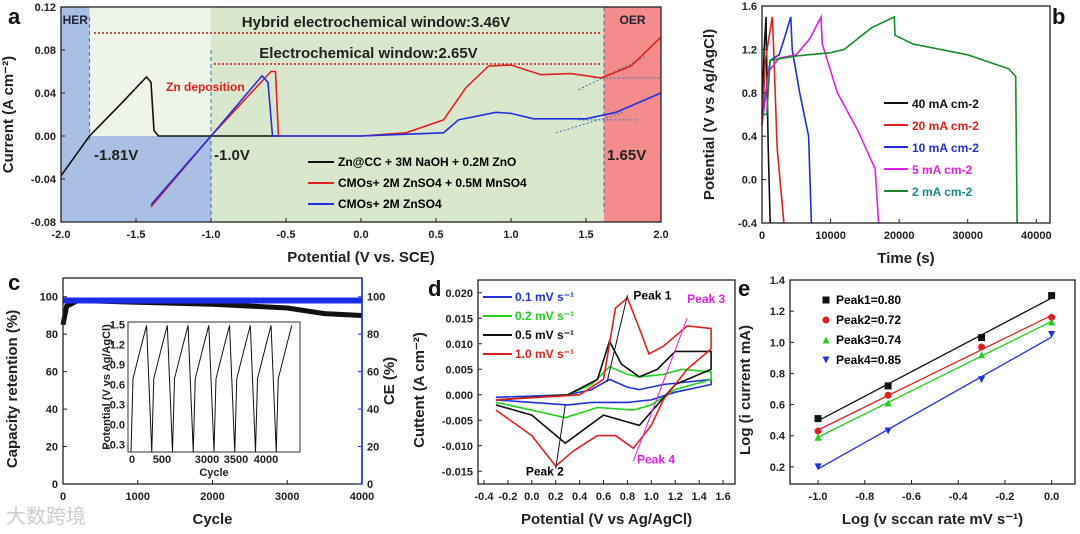 The height and width of the screenshot is (534, 1080). Describe the element at coordinates (432, 183) in the screenshot. I see `legend-label: CMOs+ 2M ZnSO4 + 0.5M MnSO4` at that location.